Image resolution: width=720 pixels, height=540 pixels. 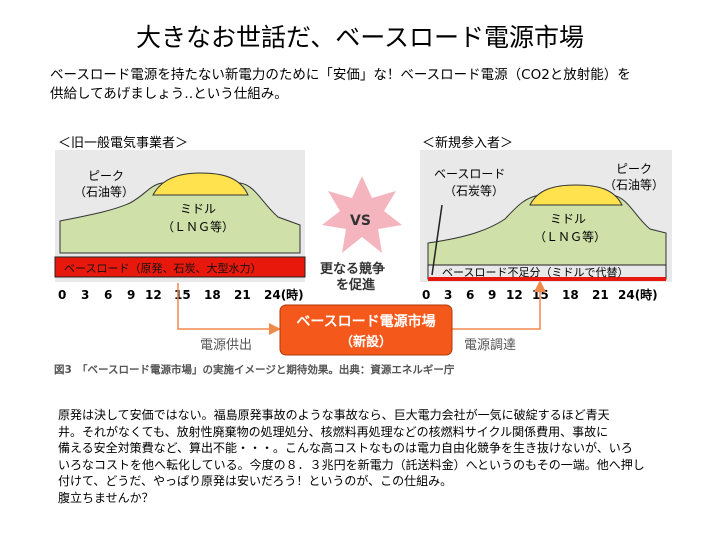 I want to click on right-panel-heading: ＜新規参入者＞, so click(x=467, y=143).